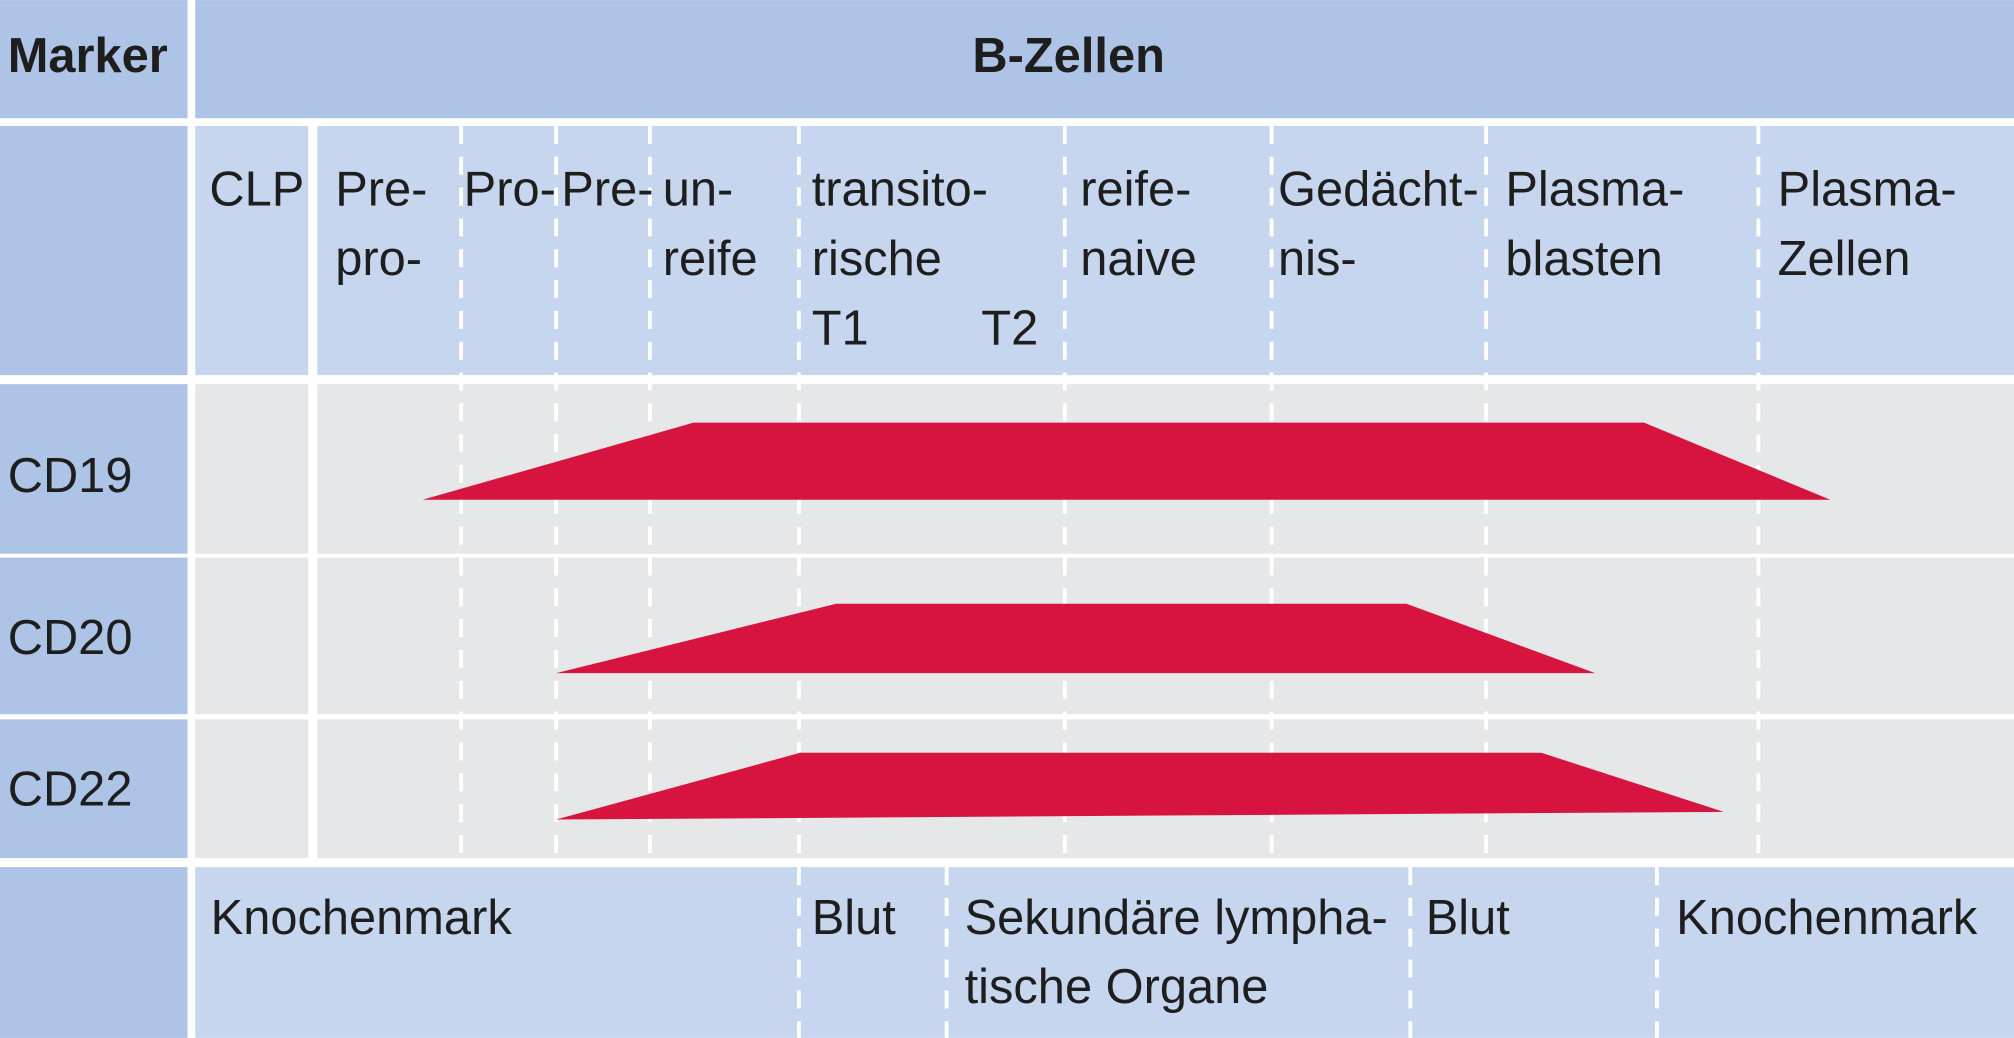 Image resolution: width=2014 pixels, height=1038 pixels. What do you see at coordinates (840, 328) in the screenshot?
I see `stage-label: T1` at bounding box center [840, 328].